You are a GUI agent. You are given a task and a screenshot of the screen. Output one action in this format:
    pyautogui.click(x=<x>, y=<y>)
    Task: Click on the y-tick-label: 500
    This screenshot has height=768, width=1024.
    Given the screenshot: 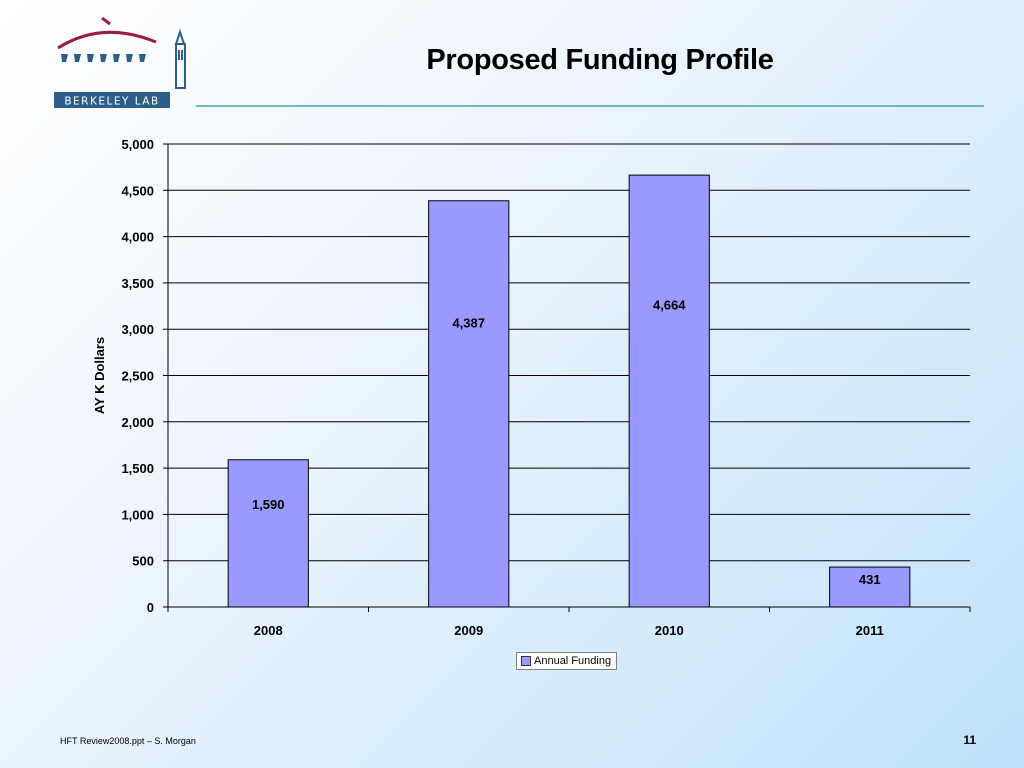 What is the action you would take?
    pyautogui.click(x=143, y=561)
    